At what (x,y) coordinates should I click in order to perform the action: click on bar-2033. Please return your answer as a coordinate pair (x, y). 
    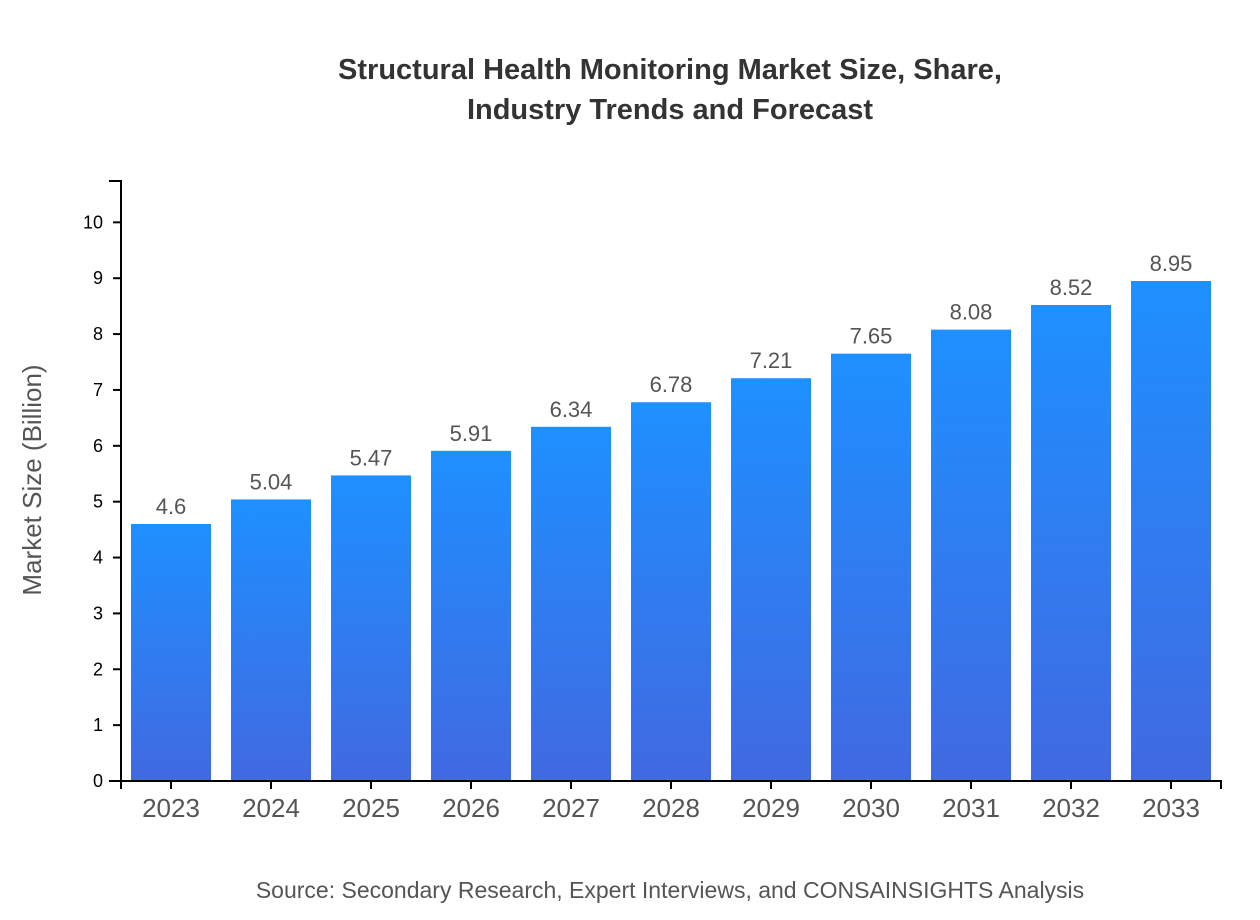
    Looking at the image, I should click on (1171, 531).